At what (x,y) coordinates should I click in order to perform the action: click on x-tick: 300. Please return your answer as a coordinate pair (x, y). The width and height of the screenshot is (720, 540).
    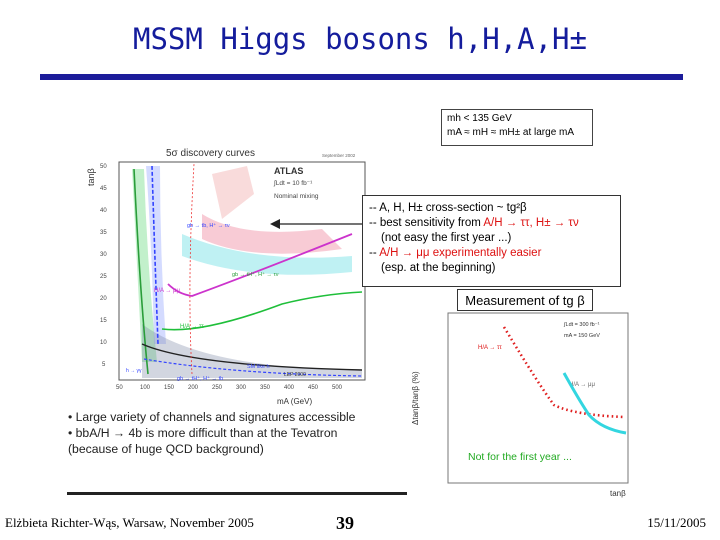
    Looking at the image, I should click on (241, 388).